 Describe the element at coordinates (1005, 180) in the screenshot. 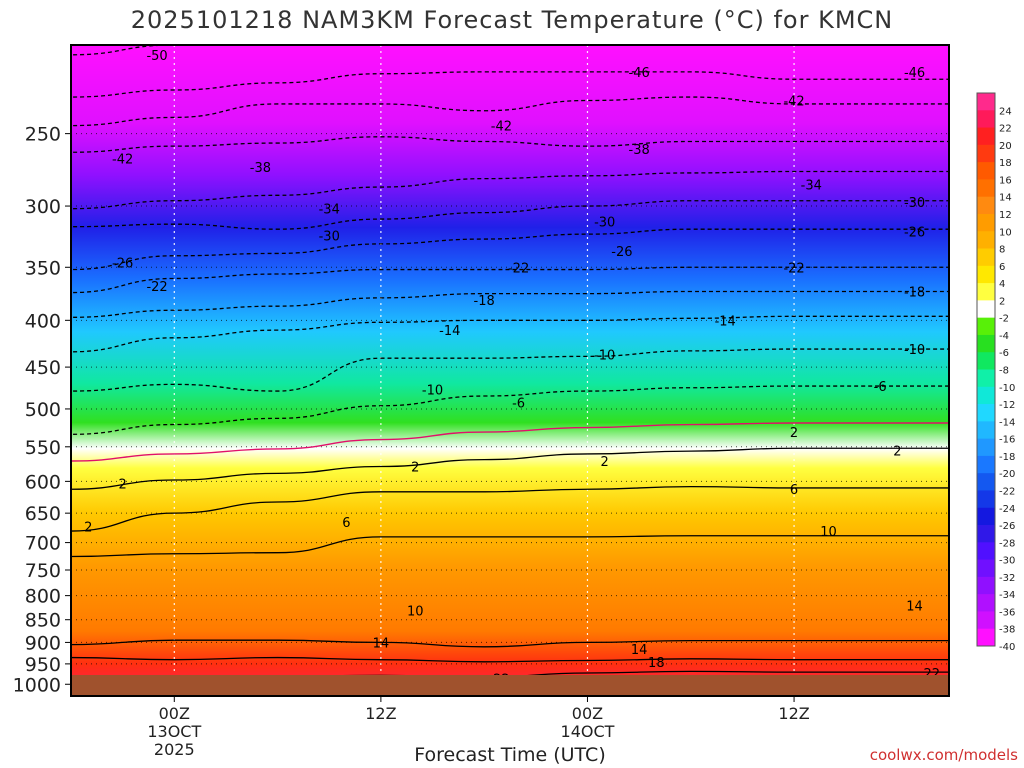

I see `colorbar-label: 16` at that location.